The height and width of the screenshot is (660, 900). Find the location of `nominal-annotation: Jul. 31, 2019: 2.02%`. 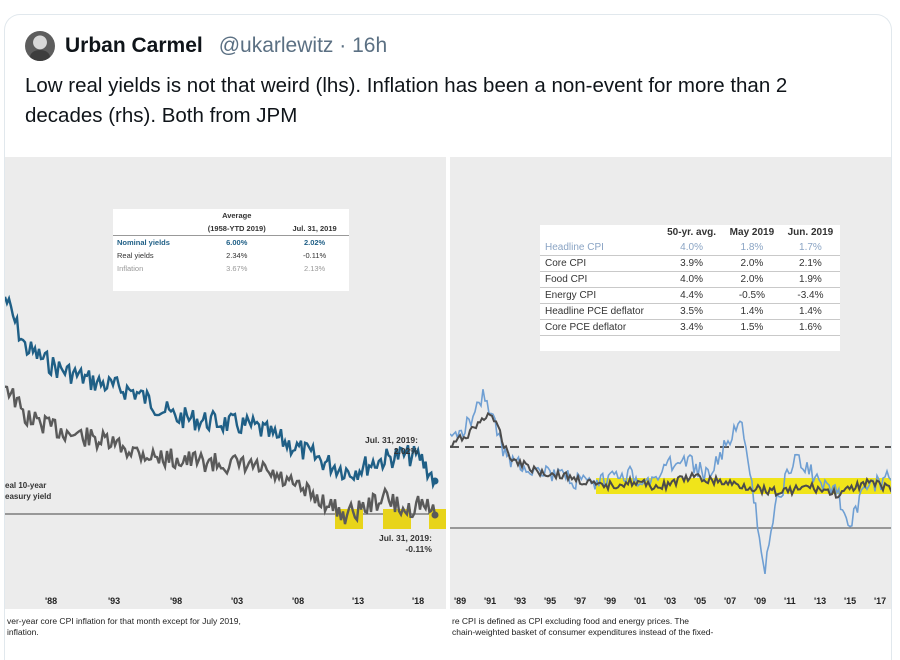

nominal-annotation: Jul. 31, 2019: 2.02% is located at coordinates (391, 446).